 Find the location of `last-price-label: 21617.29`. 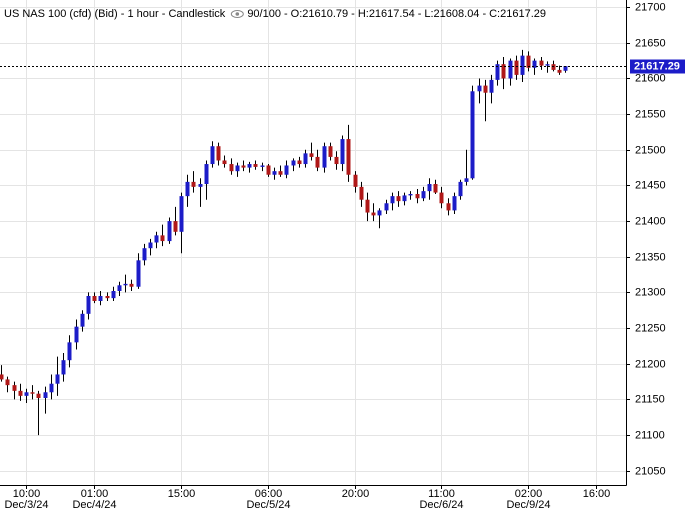

last-price-label: 21617.29 is located at coordinates (657, 66).